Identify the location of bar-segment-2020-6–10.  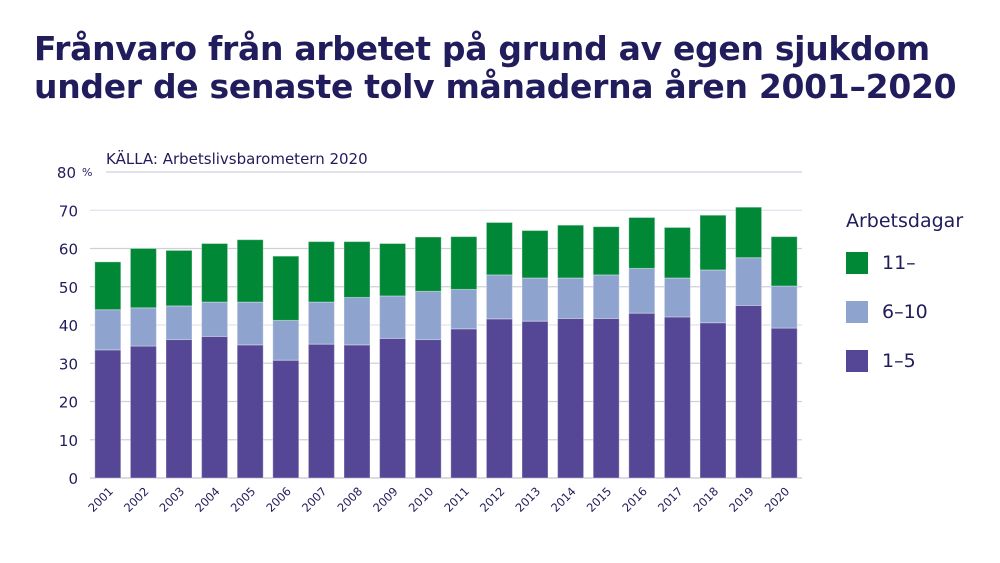
(784, 307).